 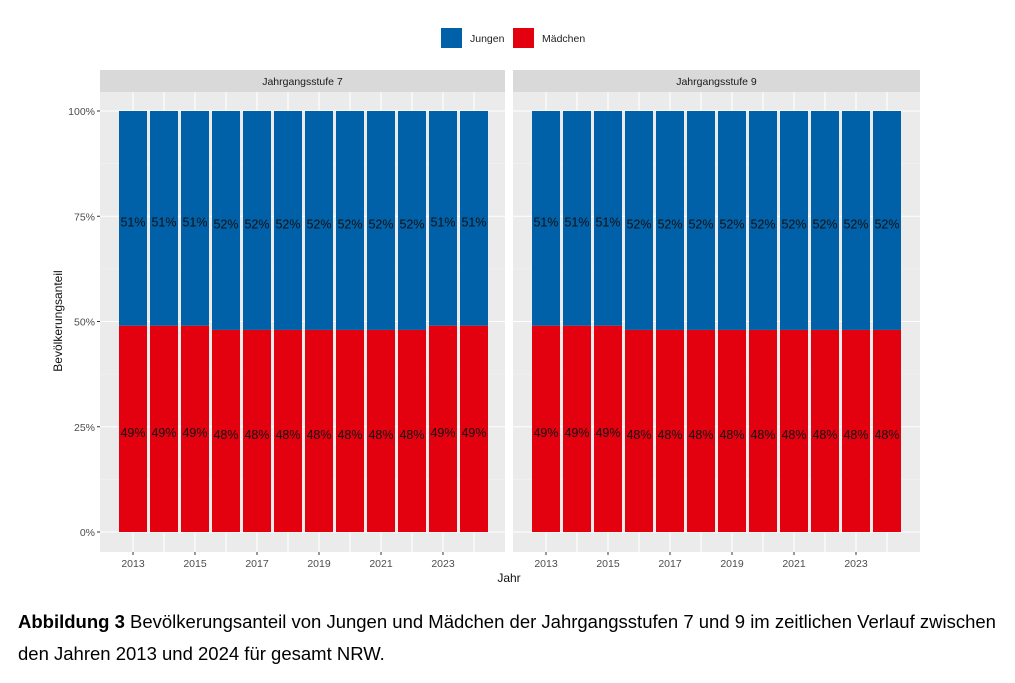 What do you see at coordinates (84, 323) in the screenshot?
I see `y-tick-label: 50%` at bounding box center [84, 323].